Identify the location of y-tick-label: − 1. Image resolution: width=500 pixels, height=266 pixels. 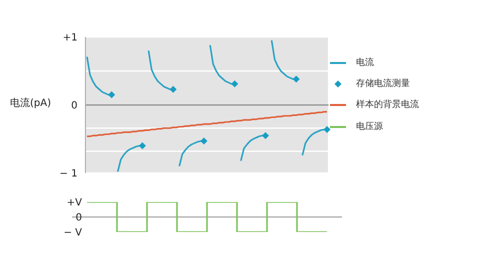
(69, 174).